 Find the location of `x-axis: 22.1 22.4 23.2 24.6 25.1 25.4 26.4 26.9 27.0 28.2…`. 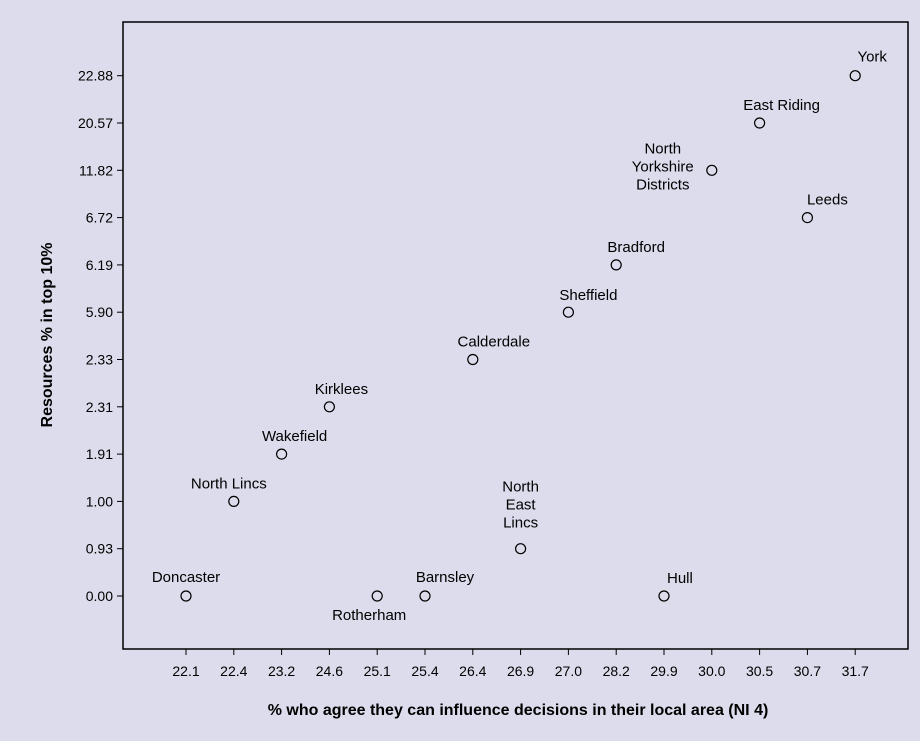

x-axis: 22.1 22.4 23.2 24.6 25.1 25.4 26.4 26.9 27.0 28.2… is located at coordinates (520, 664).